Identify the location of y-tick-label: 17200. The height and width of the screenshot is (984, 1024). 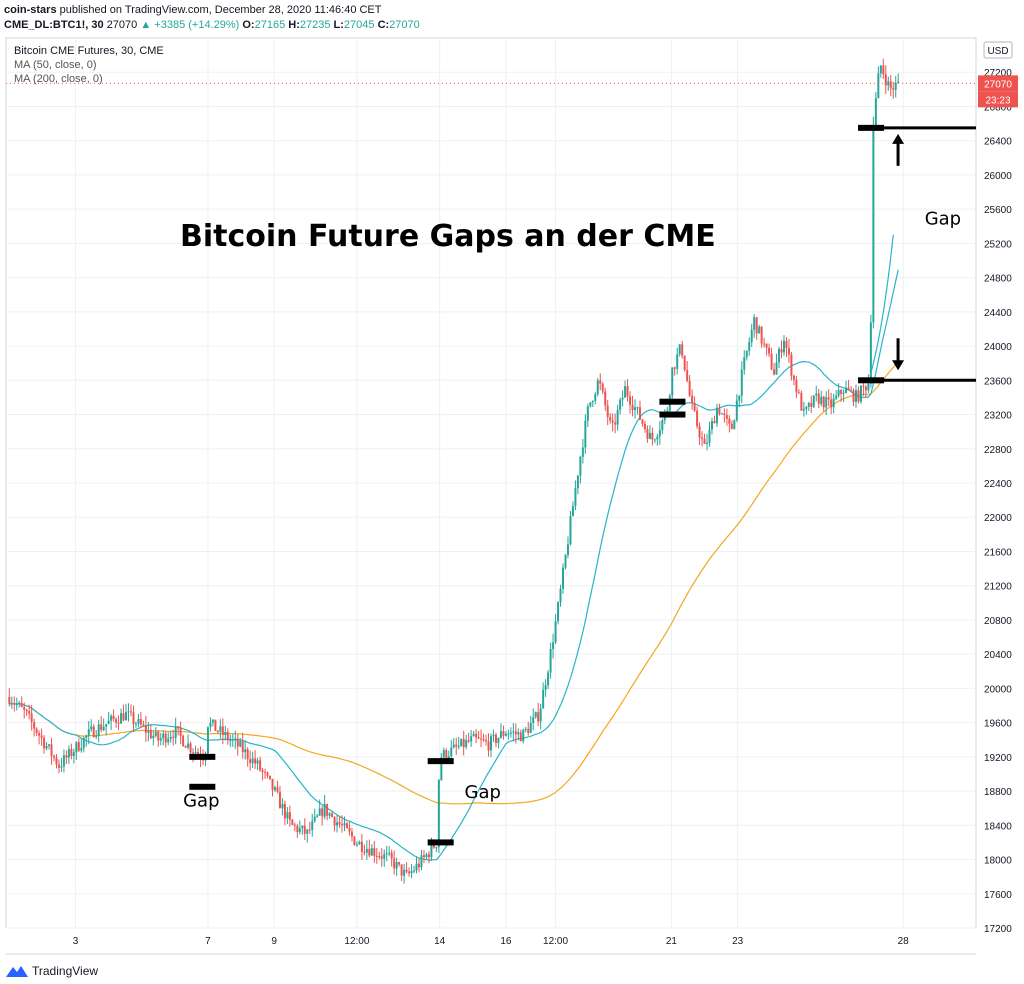
(998, 929).